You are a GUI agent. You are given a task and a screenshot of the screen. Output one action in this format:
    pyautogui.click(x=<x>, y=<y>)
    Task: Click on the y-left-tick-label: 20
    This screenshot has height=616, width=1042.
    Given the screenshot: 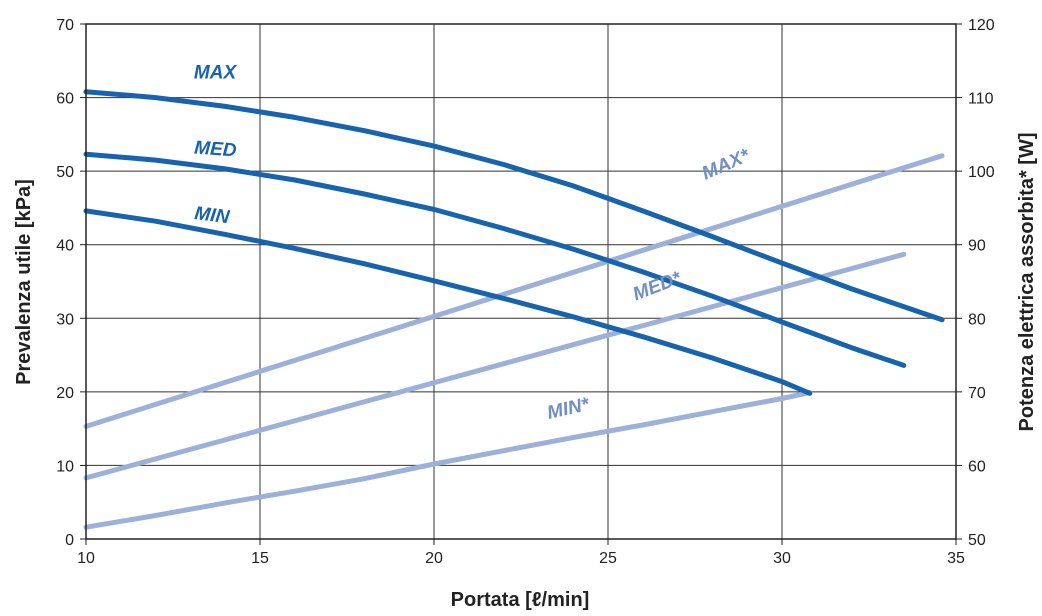 What is the action you would take?
    pyautogui.click(x=65, y=393)
    